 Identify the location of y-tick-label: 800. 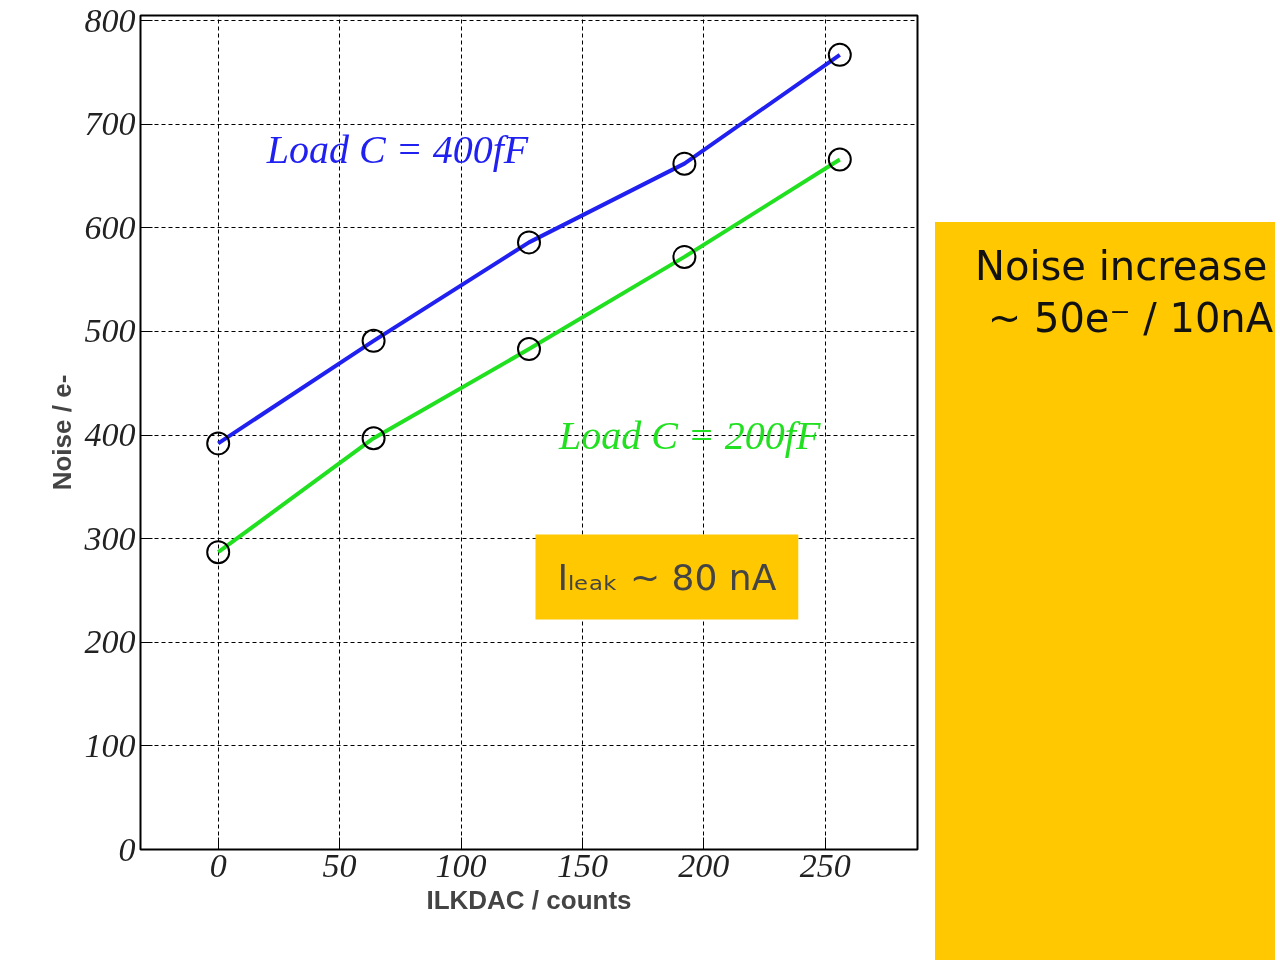
(110, 20).